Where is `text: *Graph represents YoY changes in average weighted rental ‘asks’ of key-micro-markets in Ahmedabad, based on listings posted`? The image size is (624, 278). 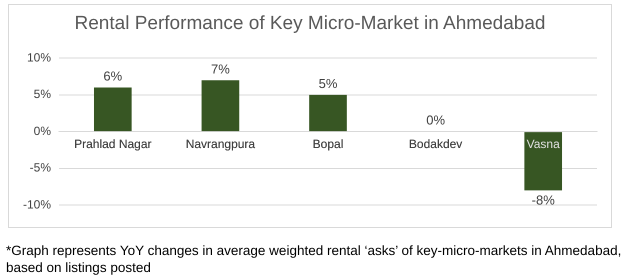 text: *Graph represents YoY changes in average weighted rental ‘asks’ of key-micro-markets in Ahmedabad, based on listings posted is located at coordinates (314, 259).